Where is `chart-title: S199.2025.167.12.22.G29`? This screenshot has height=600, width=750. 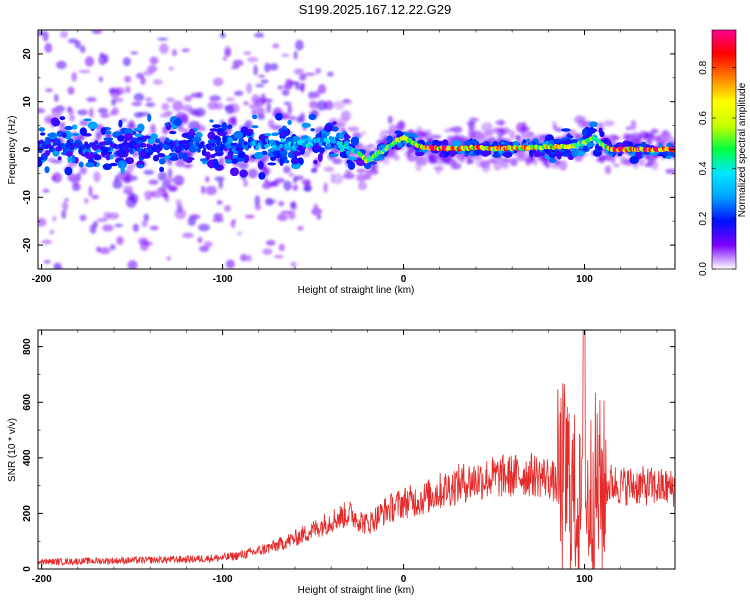 chart-title: S199.2025.167.12.22.G29 is located at coordinates (375, 9).